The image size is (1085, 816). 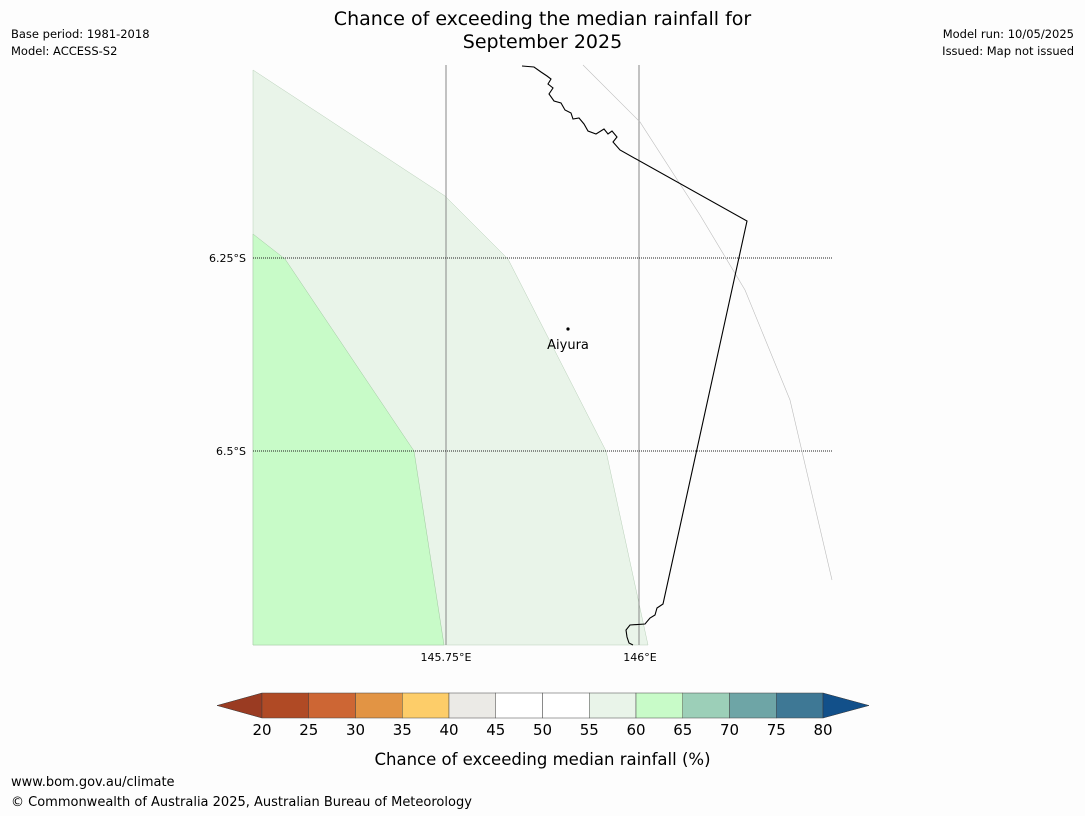 What do you see at coordinates (568, 329) in the screenshot?
I see `aiyura-marker` at bounding box center [568, 329].